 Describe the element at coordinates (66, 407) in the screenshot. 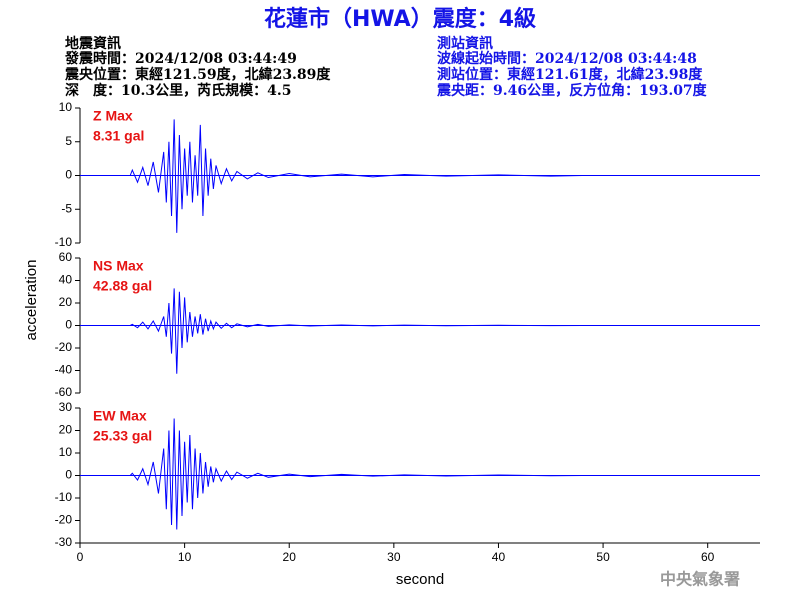

I see `y-tick-label: 30` at that location.